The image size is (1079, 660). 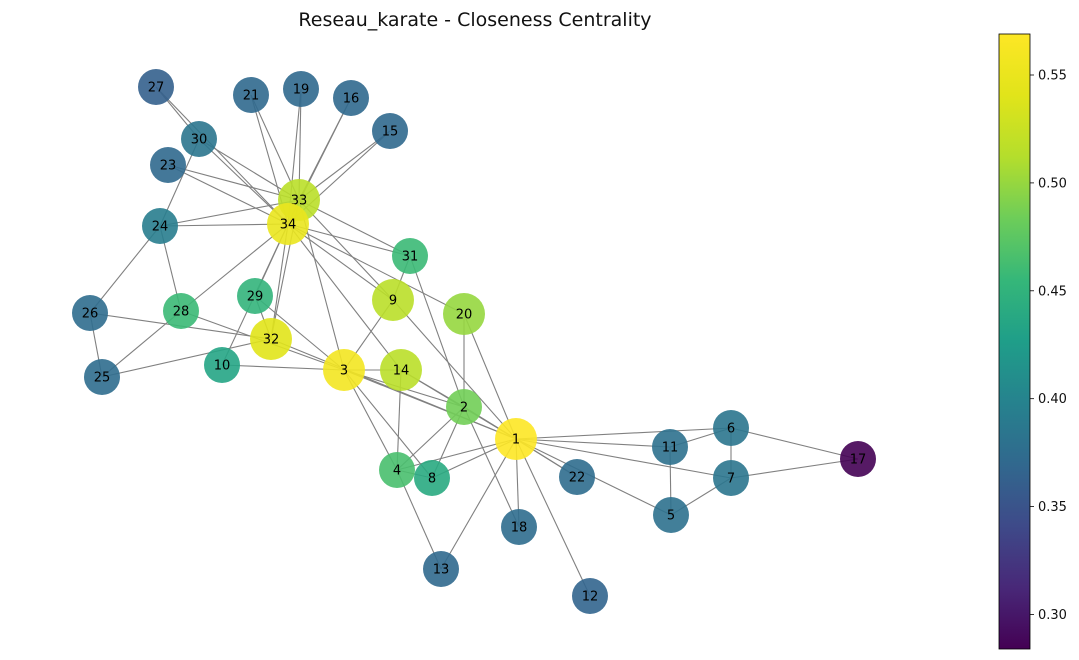 I want to click on node-29: 29, so click(x=255, y=296).